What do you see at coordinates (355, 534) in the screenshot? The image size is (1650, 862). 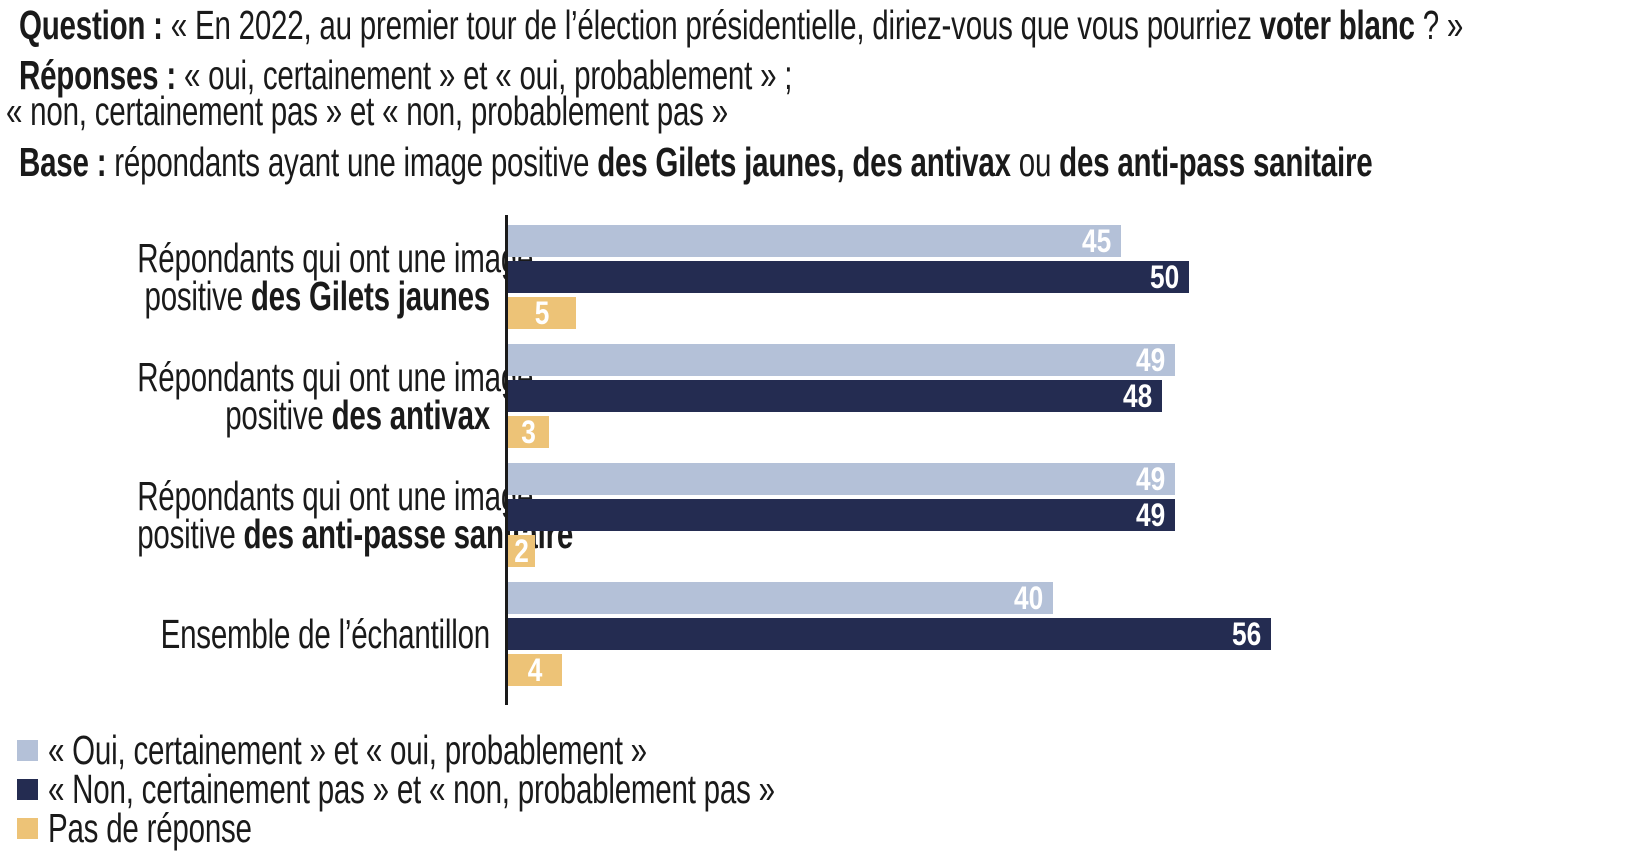 I see `category-label-line: positive des anti-passe sanitaire` at bounding box center [355, 534].